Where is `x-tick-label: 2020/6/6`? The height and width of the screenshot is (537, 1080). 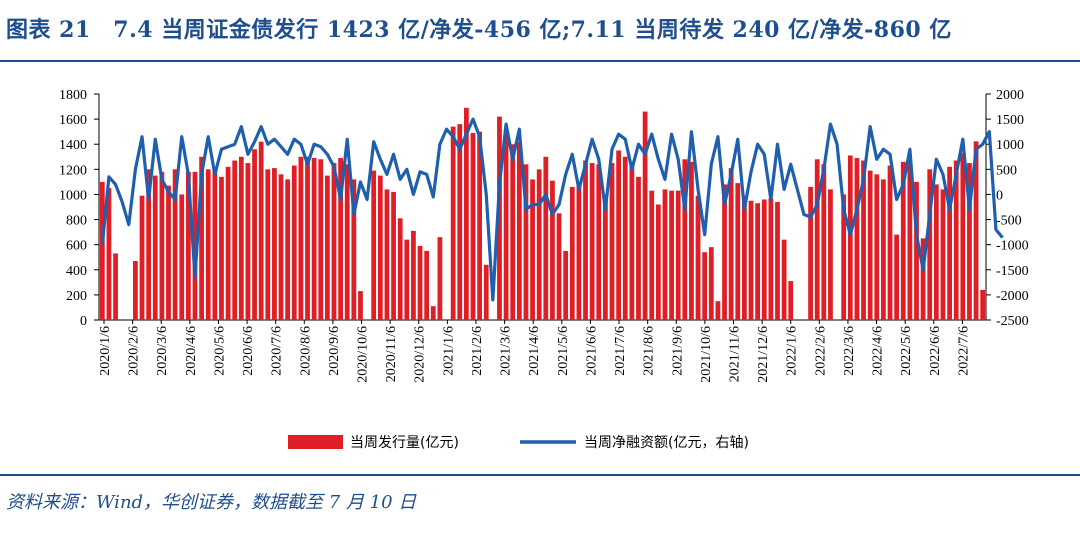 x-tick-label: 2020/6/6 is located at coordinates (248, 351).